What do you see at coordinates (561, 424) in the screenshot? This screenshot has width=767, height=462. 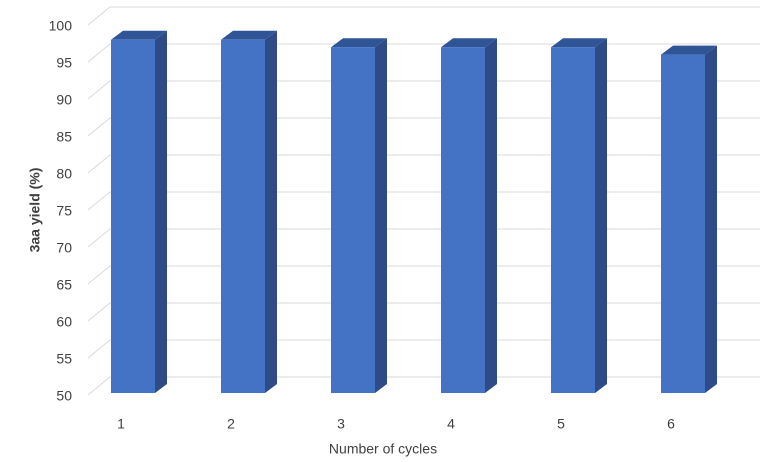 I see `x-tick-label: 5` at bounding box center [561, 424].